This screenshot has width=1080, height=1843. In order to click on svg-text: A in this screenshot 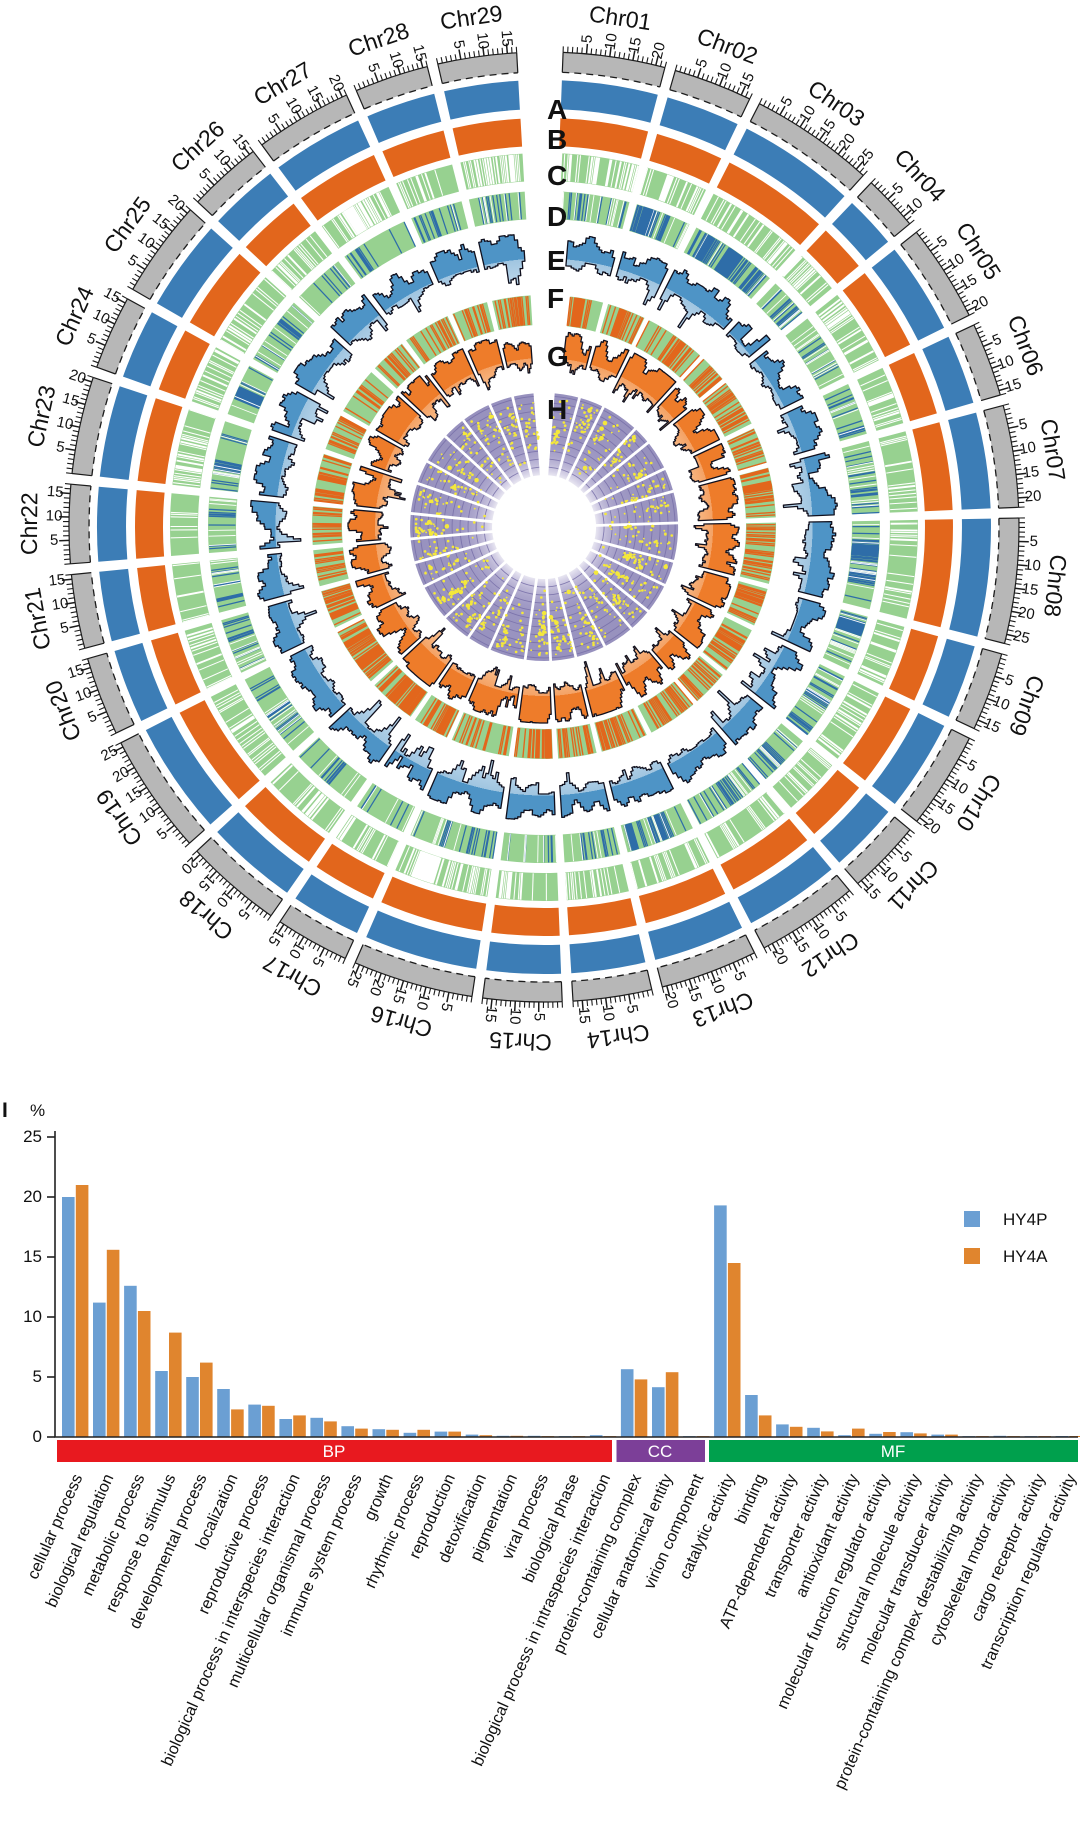, I will do `click(557, 109)`.